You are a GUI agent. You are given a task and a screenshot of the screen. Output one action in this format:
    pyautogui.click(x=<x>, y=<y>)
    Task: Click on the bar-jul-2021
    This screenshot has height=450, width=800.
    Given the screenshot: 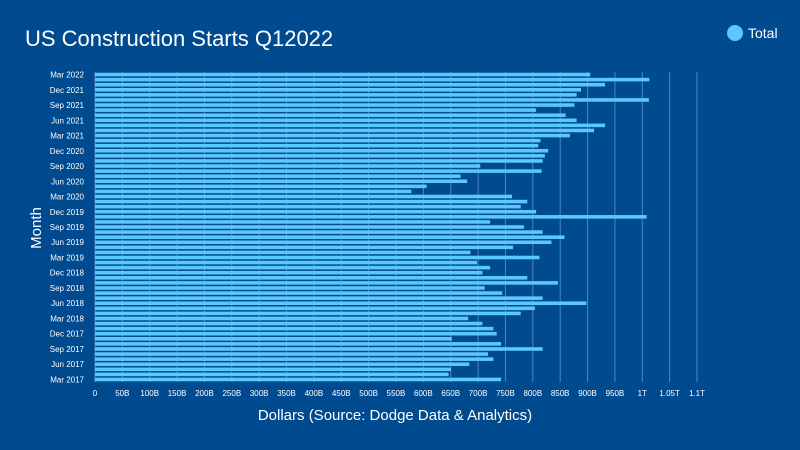 What is the action you would take?
    pyautogui.click(x=330, y=115)
    